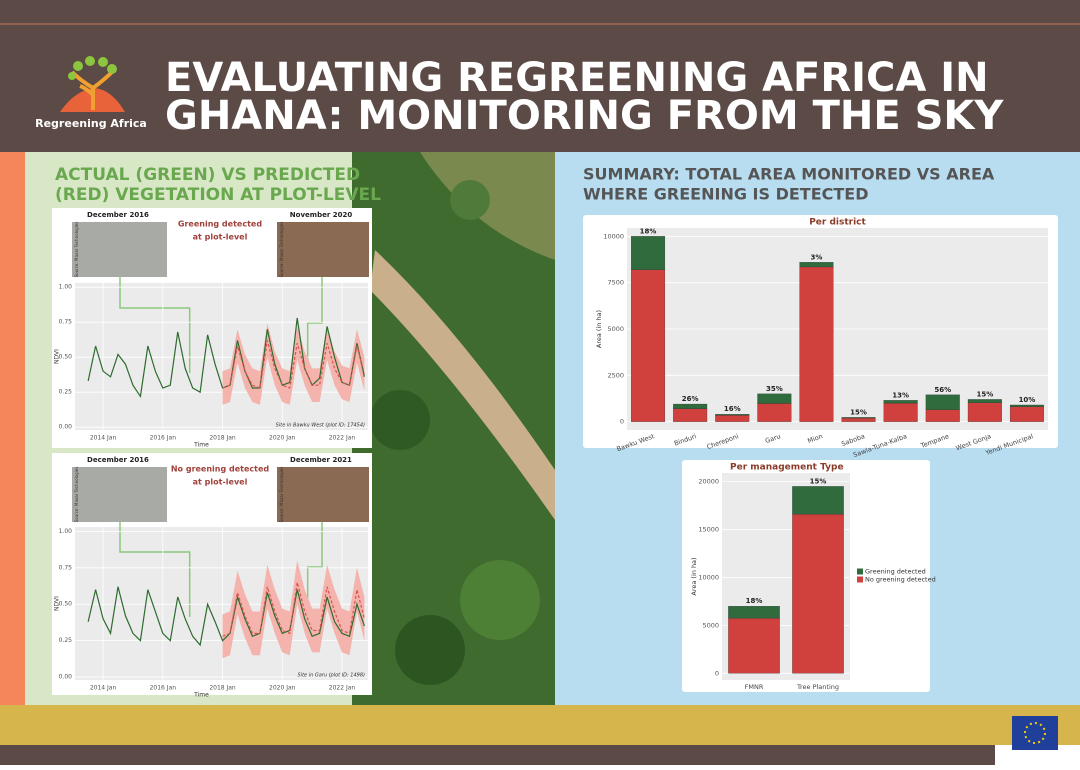 The image size is (1080, 770). Describe the element at coordinates (207, 175) in the screenshot. I see `left-heading: ACTUAL (GREEN) VS PREDICTED` at that location.